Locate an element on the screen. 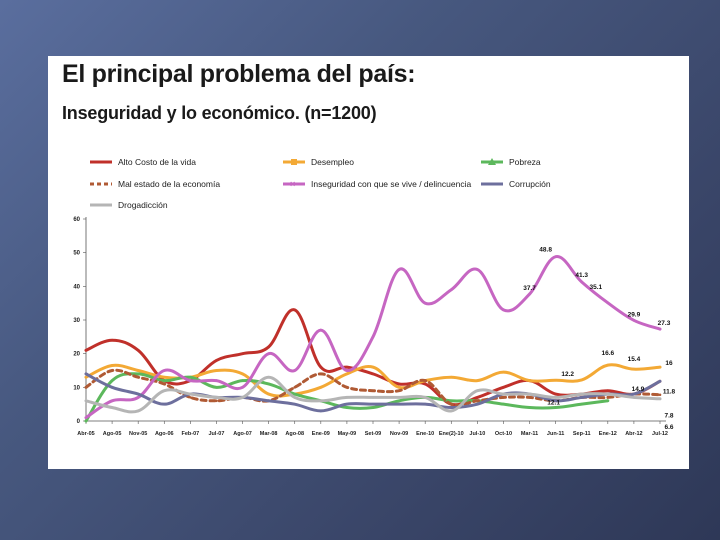  slide-title: El principal problema del país: is located at coordinates (239, 74).